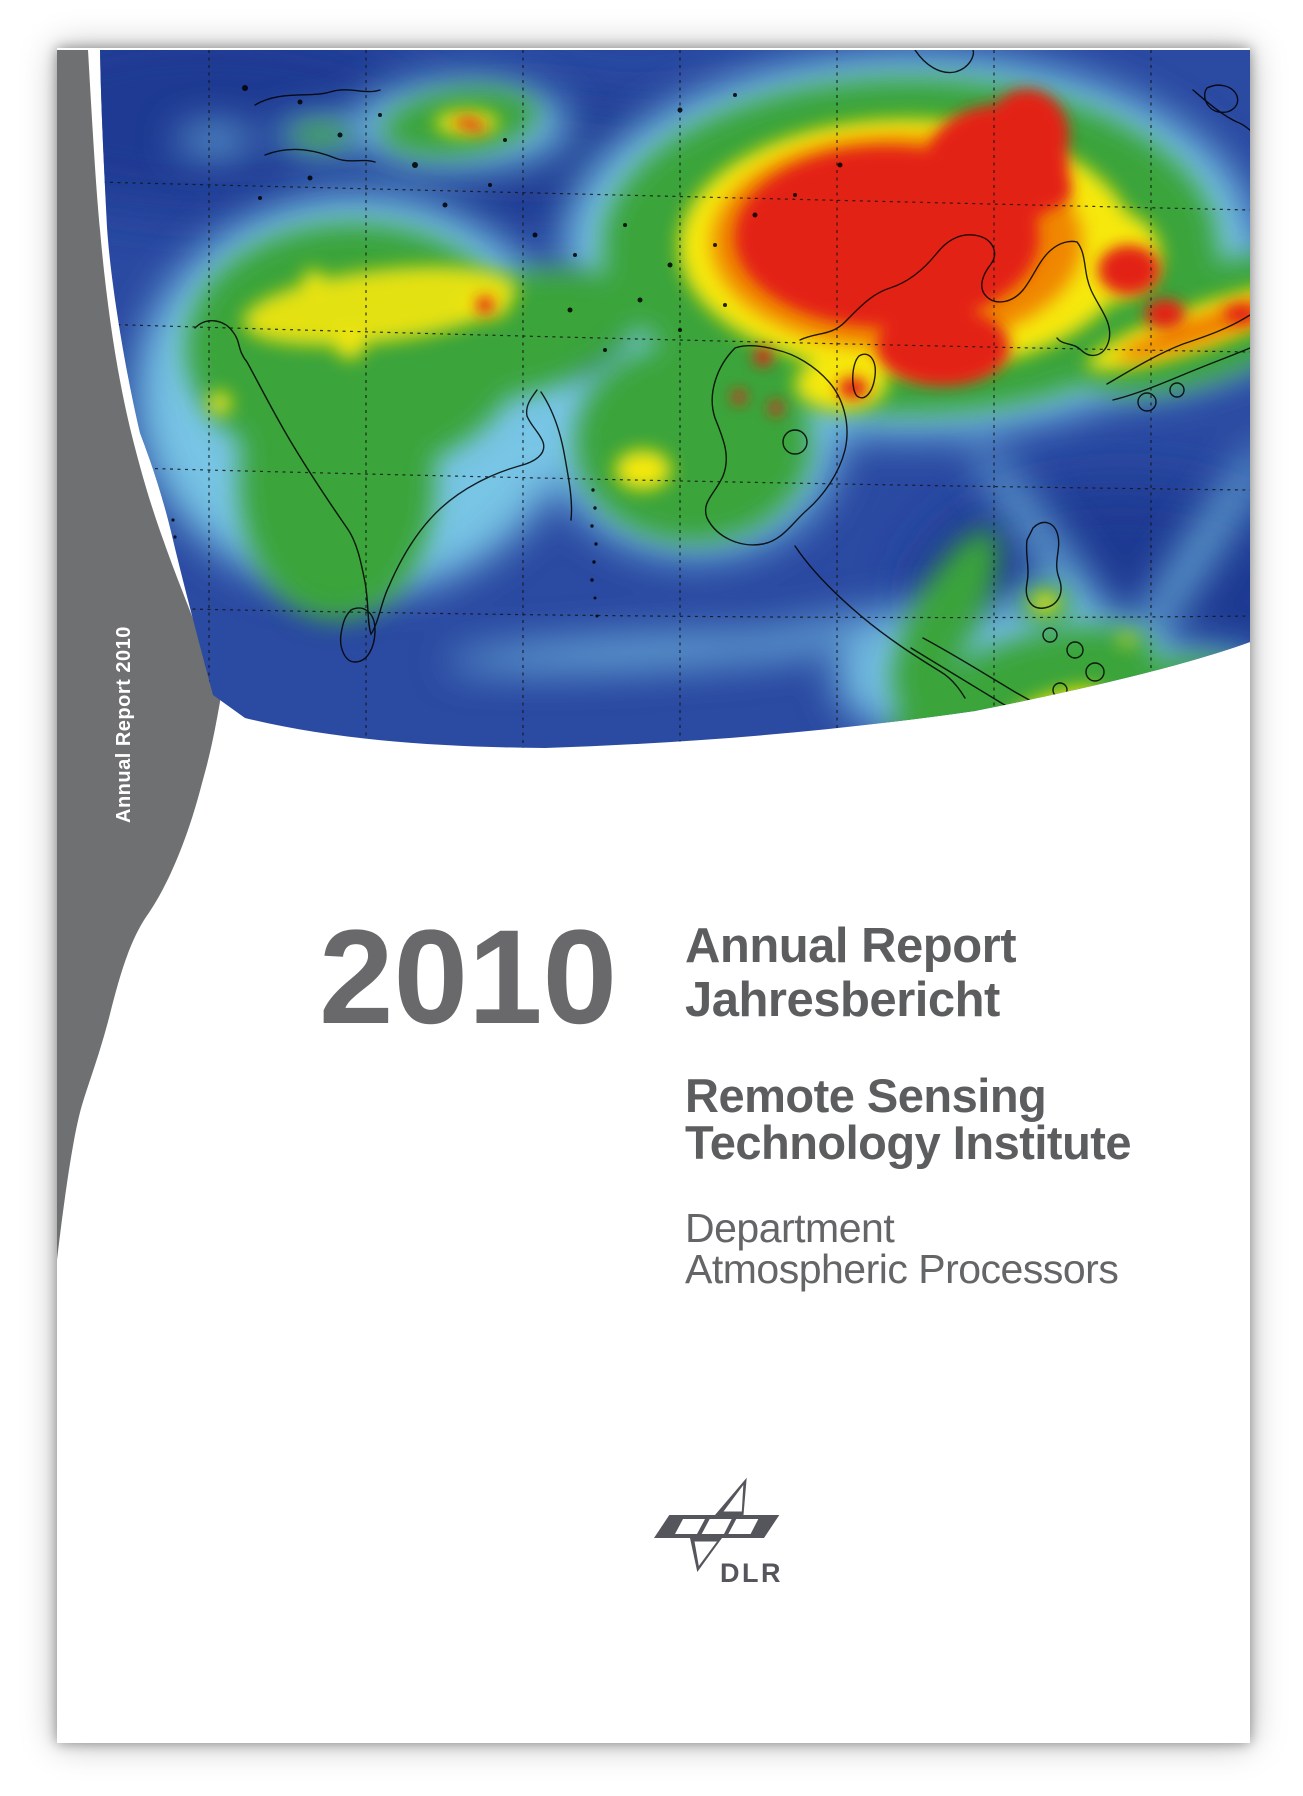  Describe the element at coordinates (124, 724) in the screenshot. I see `spine-label: Annual Report 2010` at that location.